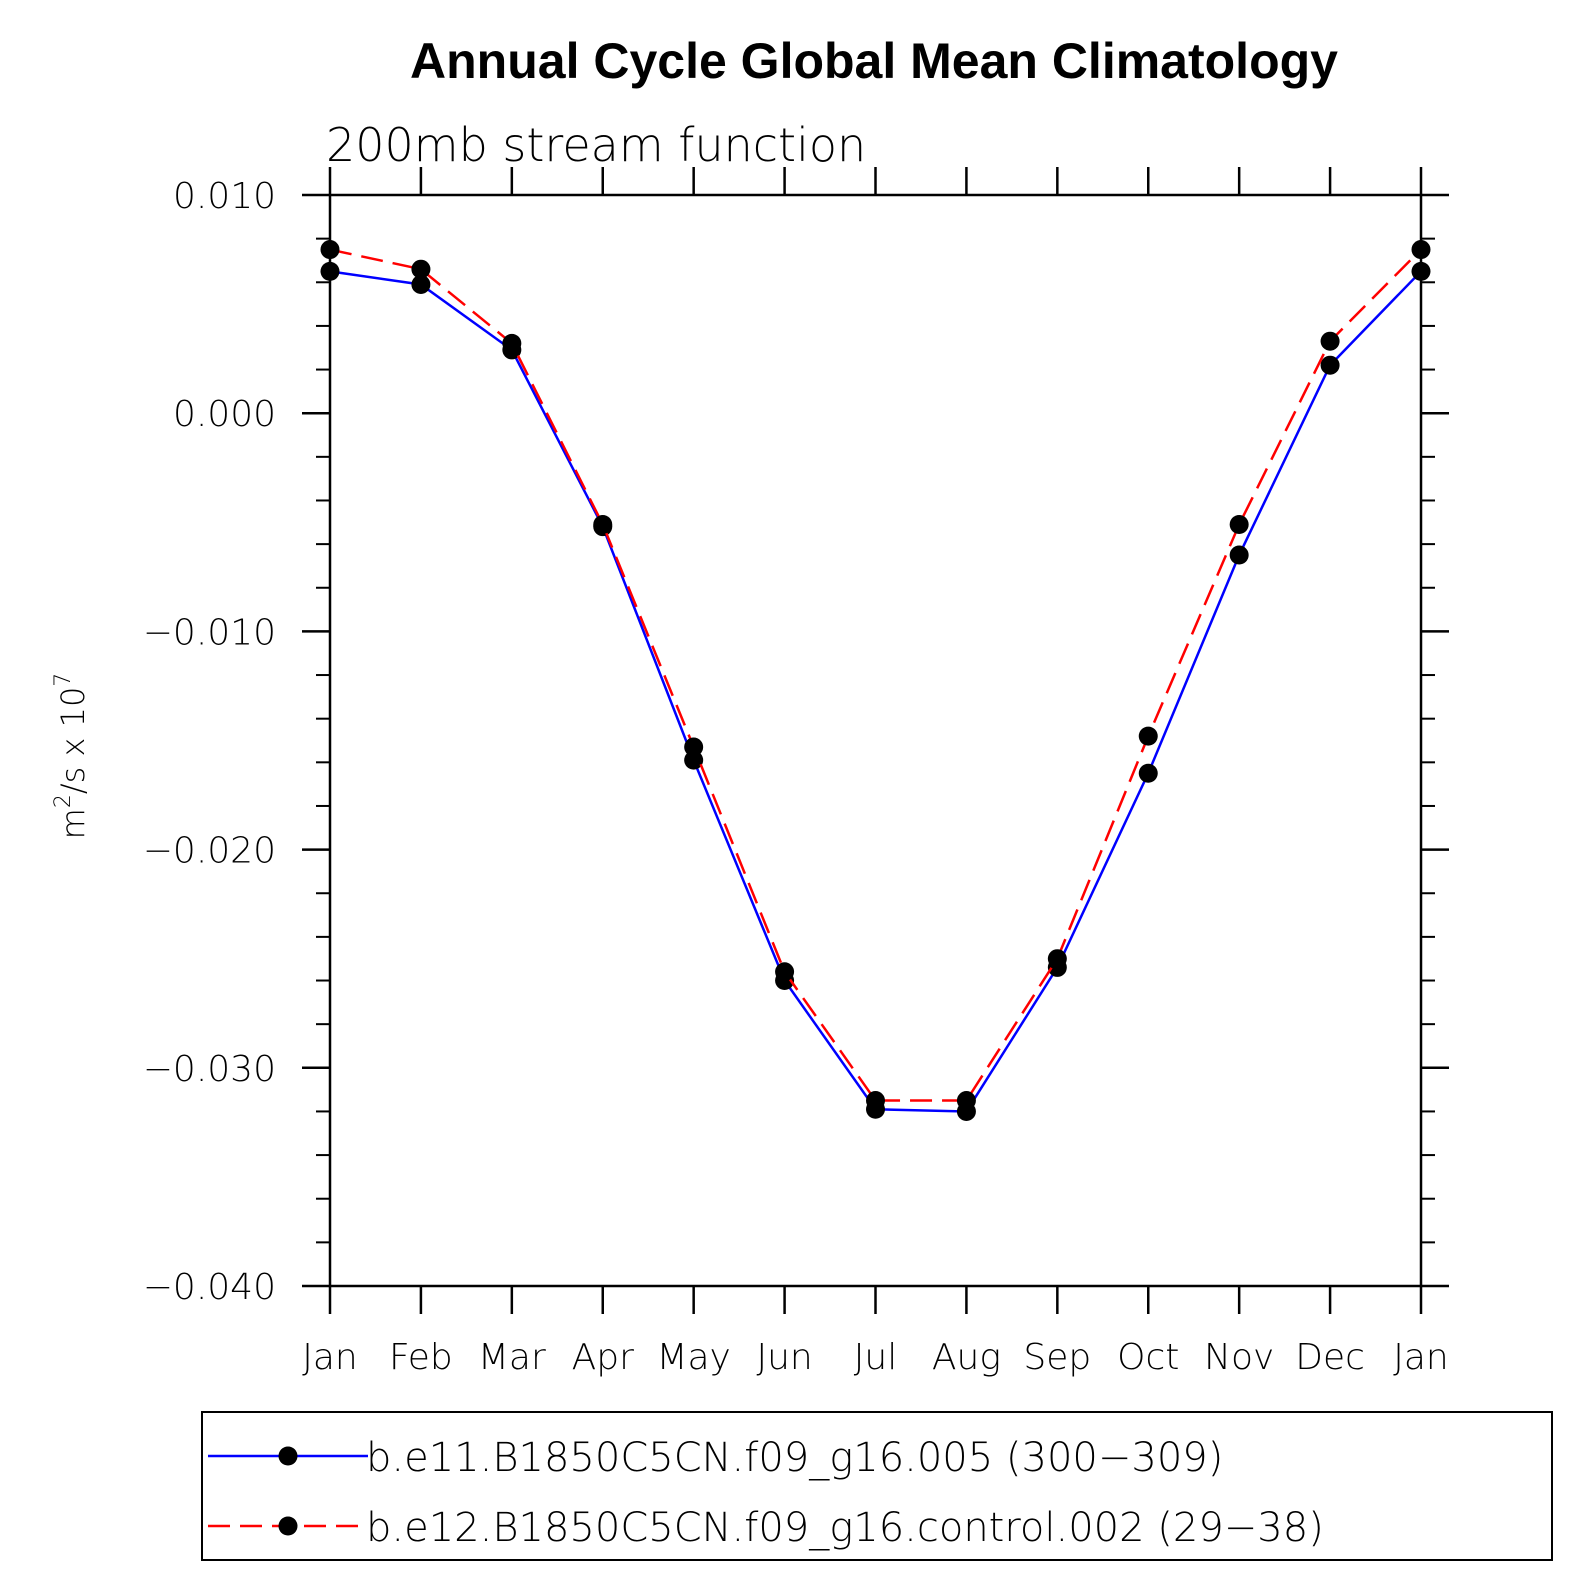  Describe the element at coordinates (596, 145) in the screenshot. I see `chart-subtitle: 200mb stream function` at that location.